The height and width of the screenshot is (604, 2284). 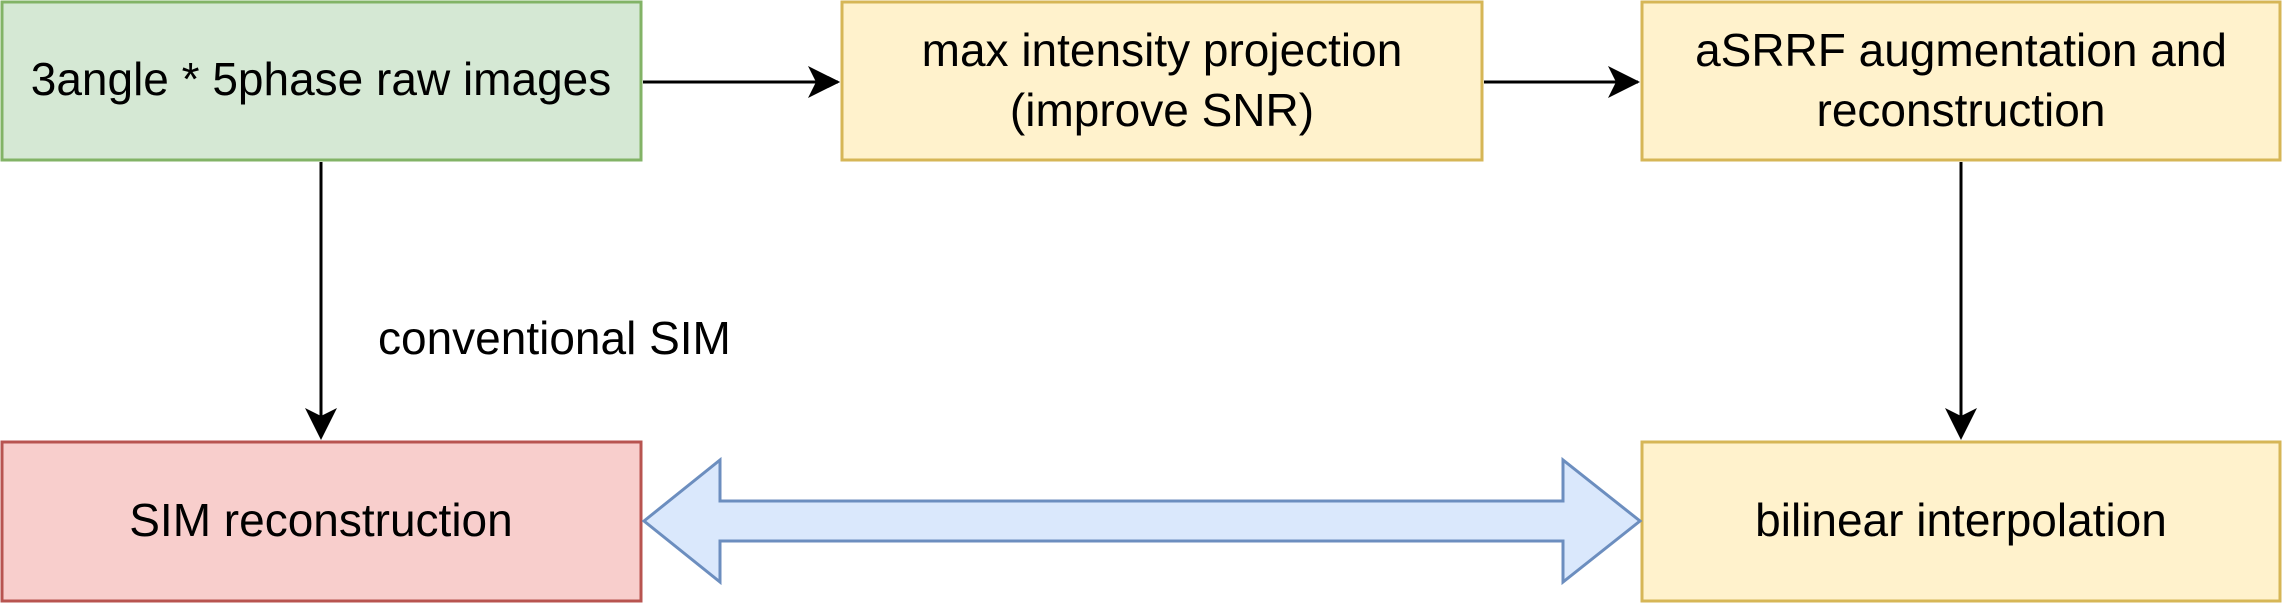 I want to click on node-asrrf-label-line1: aSRRF augmentation and, so click(x=1961, y=50).